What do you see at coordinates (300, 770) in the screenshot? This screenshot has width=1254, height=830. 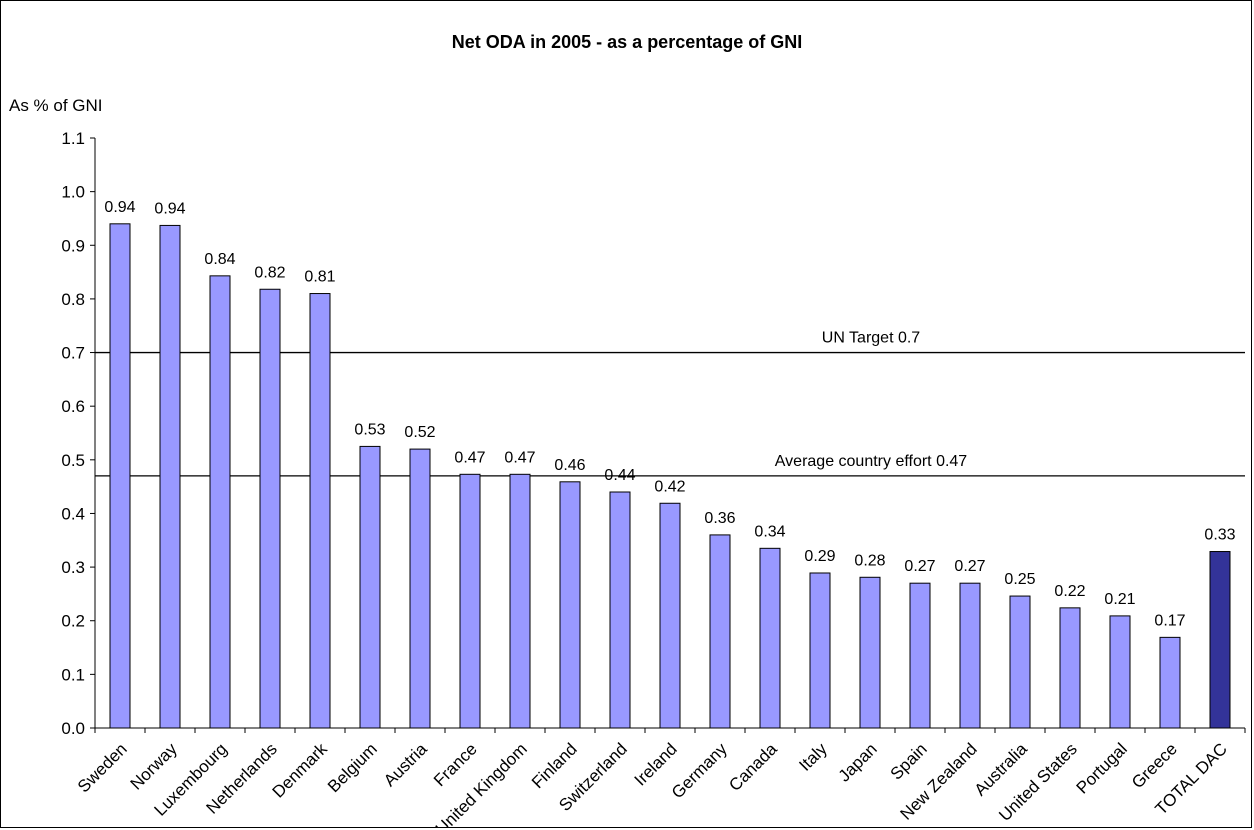 I see `x-tick-label: Denmark` at bounding box center [300, 770].